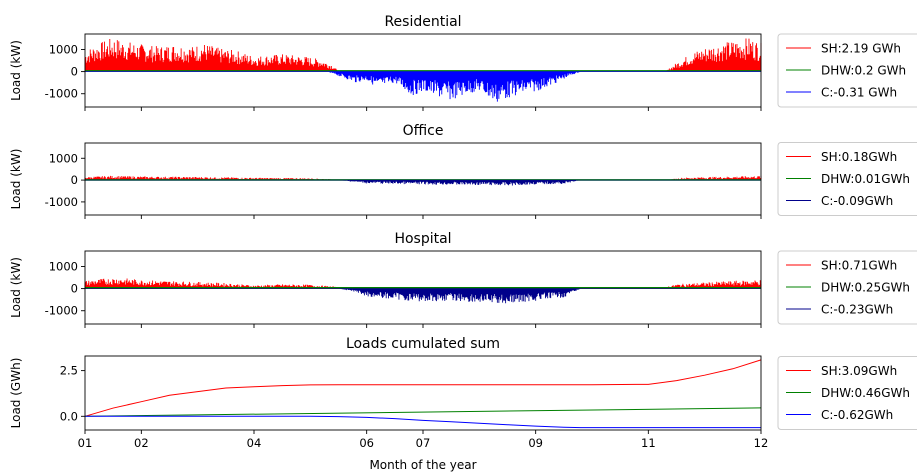 This screenshot has height=474, width=917. What do you see at coordinates (648, 443) in the screenshot?
I see `xtick-label: 11` at bounding box center [648, 443].